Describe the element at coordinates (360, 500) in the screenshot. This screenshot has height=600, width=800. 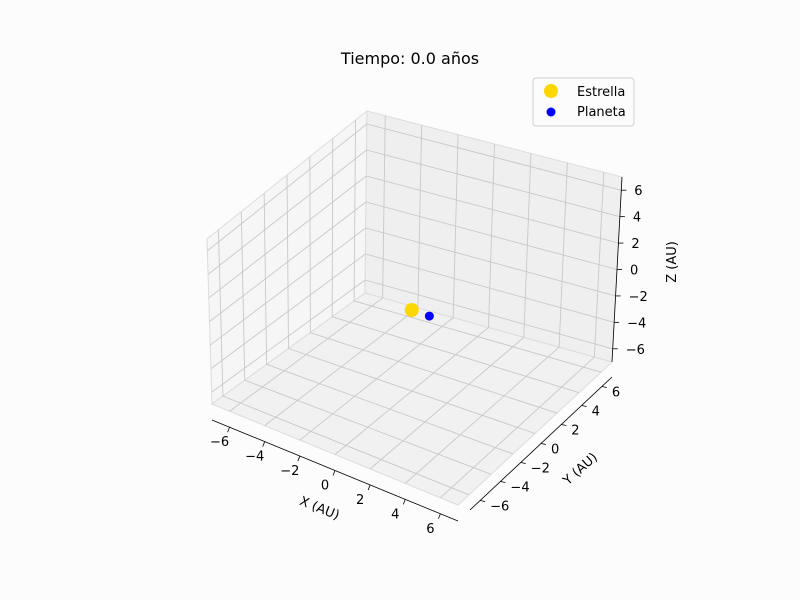
I see `x-tick-label: 2` at that location.